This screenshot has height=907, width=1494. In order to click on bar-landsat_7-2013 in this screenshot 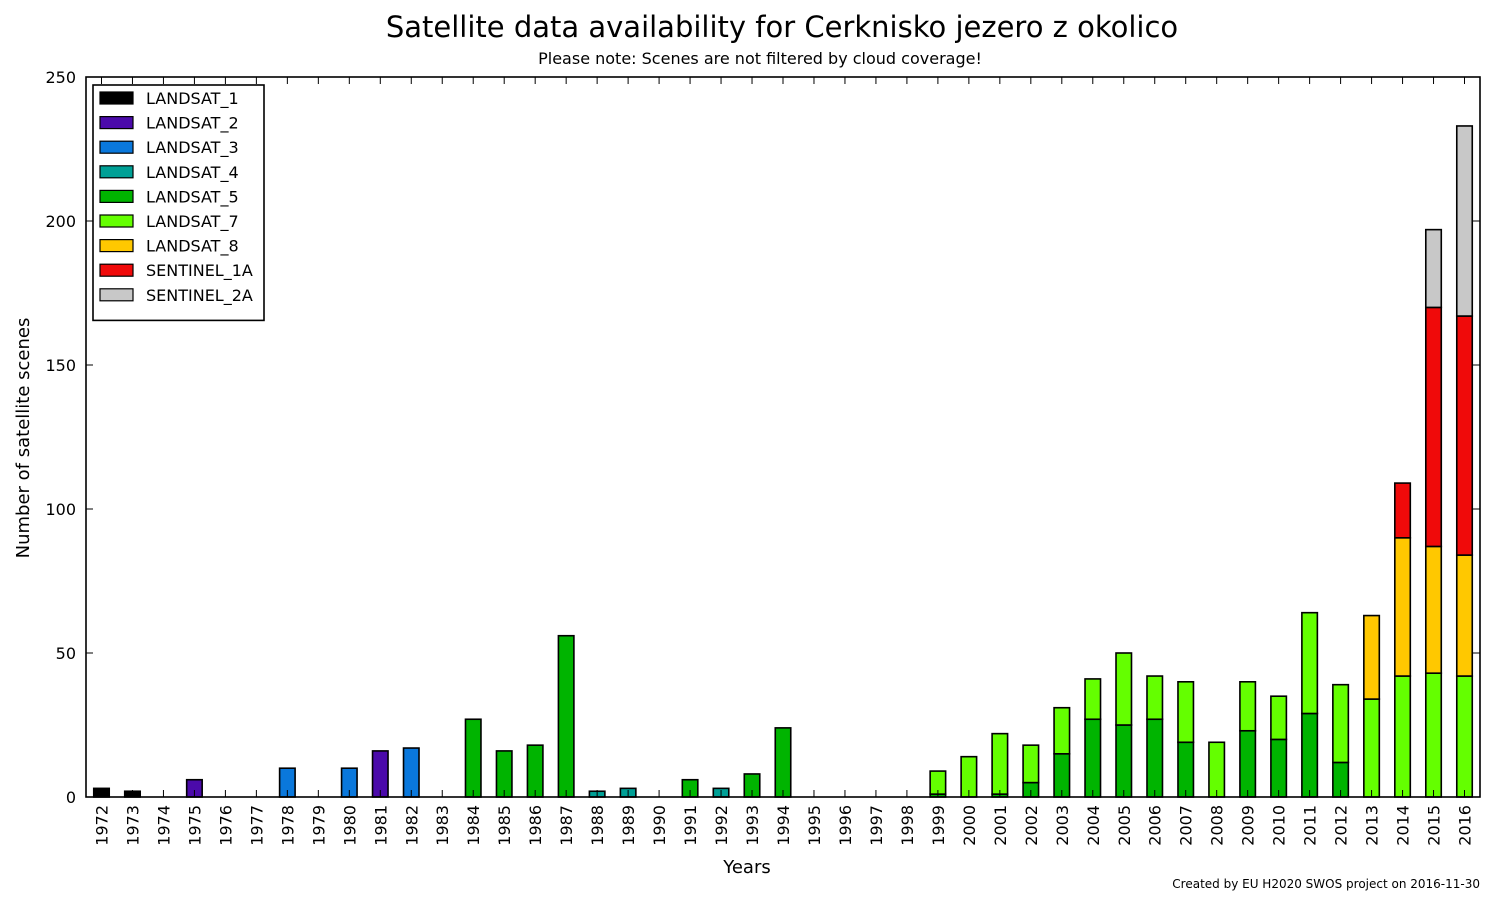, I will do `click(1372, 748)`.